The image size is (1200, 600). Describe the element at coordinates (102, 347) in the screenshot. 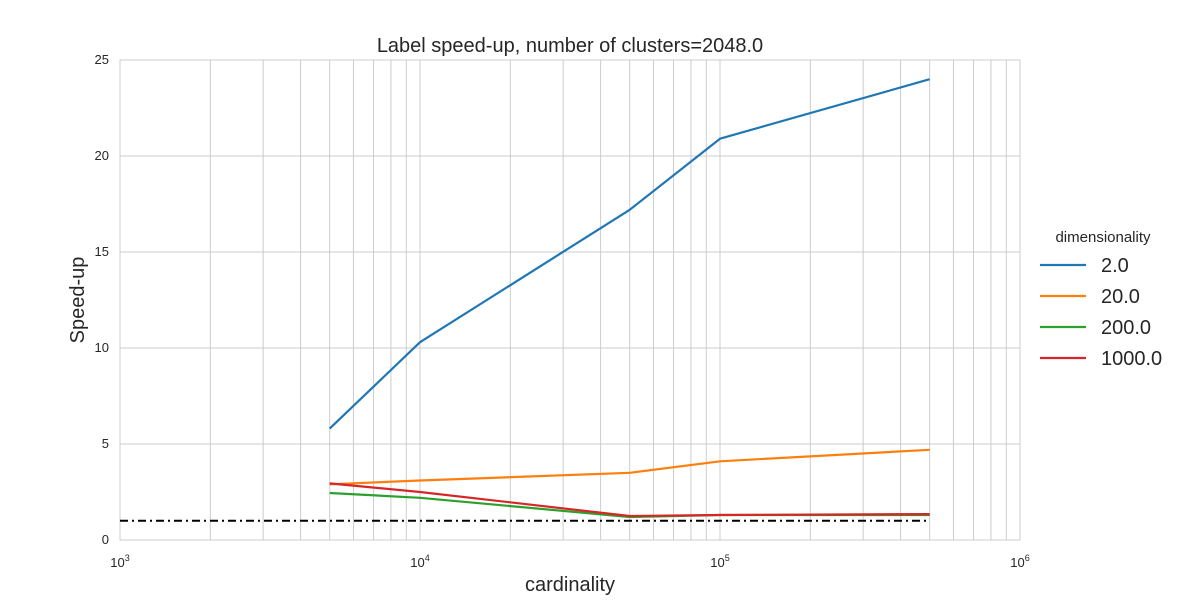

I see `y-tick-label: 10` at that location.